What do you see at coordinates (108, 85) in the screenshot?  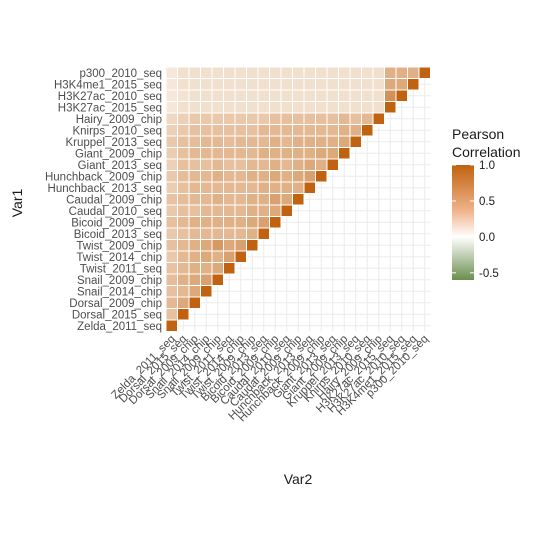 I see `y-tick-label: H3K4me1_2015_seq` at bounding box center [108, 85].